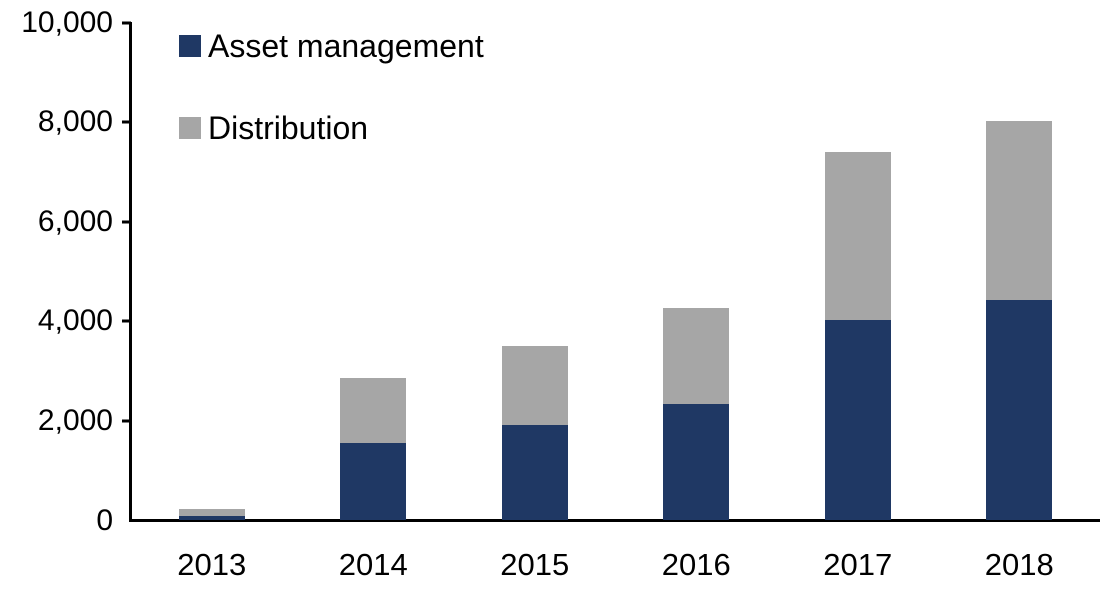  I want to click on x-tick-label-2013: 2013, so click(212, 564).